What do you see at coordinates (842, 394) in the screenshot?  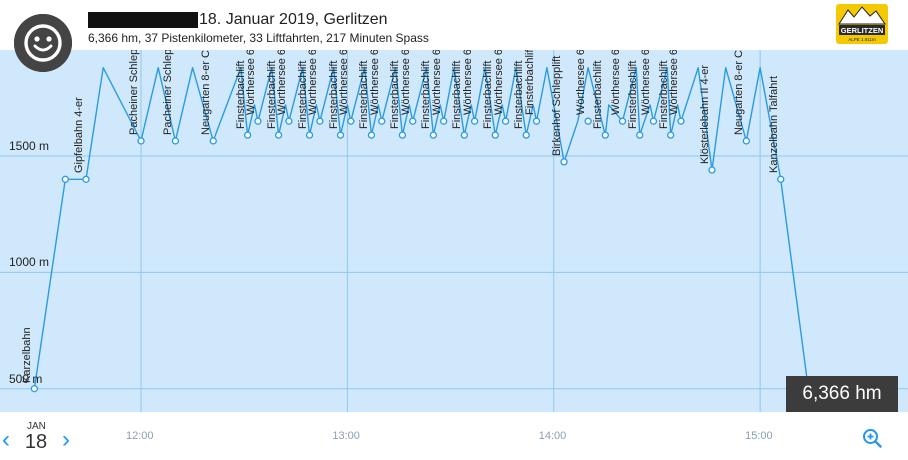 I see `value-readout: 6,366 hm` at bounding box center [842, 394].